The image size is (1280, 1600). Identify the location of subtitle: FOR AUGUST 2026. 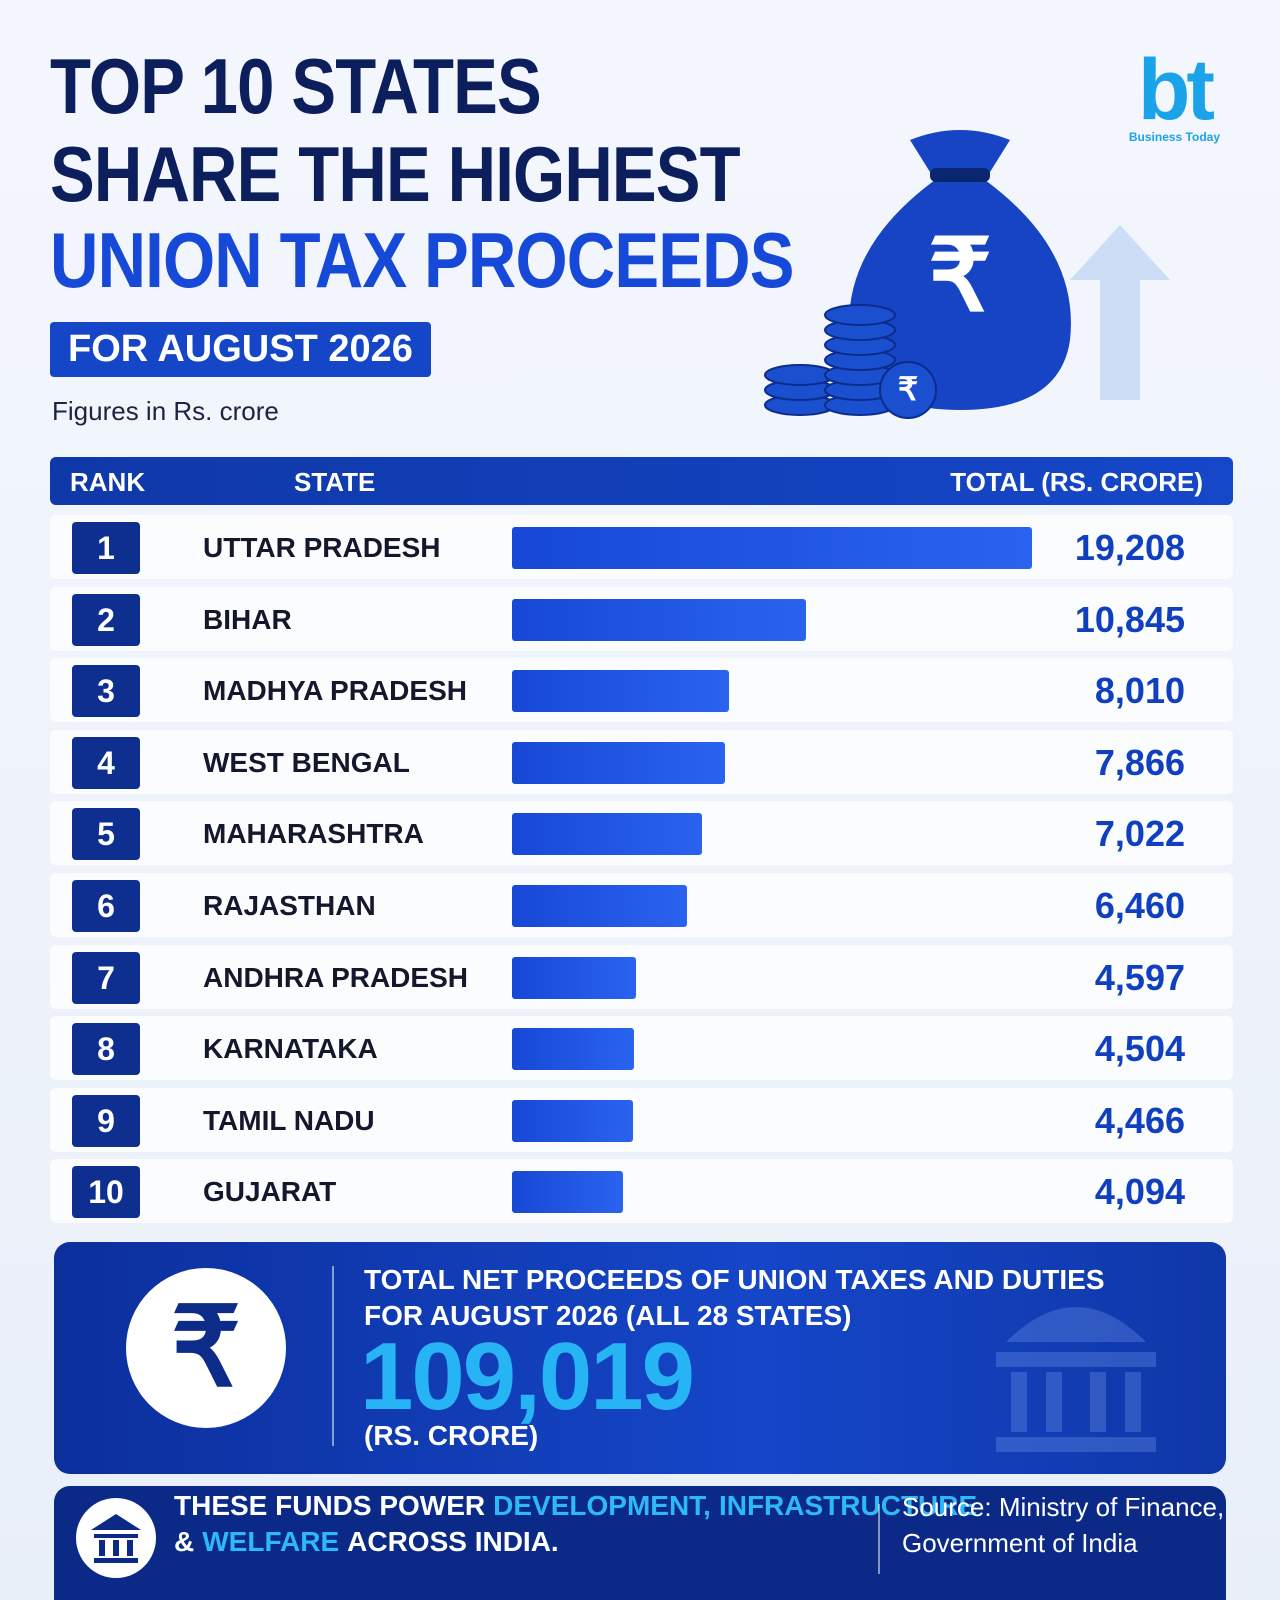
(240, 349).